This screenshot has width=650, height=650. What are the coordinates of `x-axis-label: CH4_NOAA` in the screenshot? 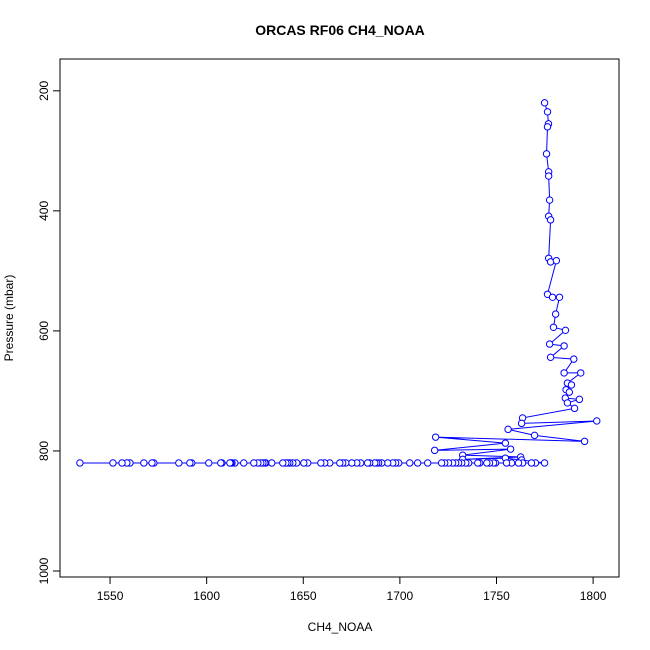 It's located at (340, 627).